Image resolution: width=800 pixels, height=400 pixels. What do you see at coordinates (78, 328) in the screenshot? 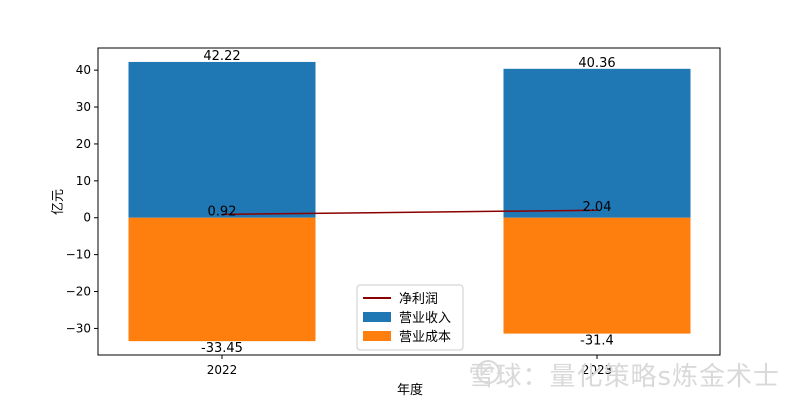
I see `y-tick-label: −30` at bounding box center [78, 328].